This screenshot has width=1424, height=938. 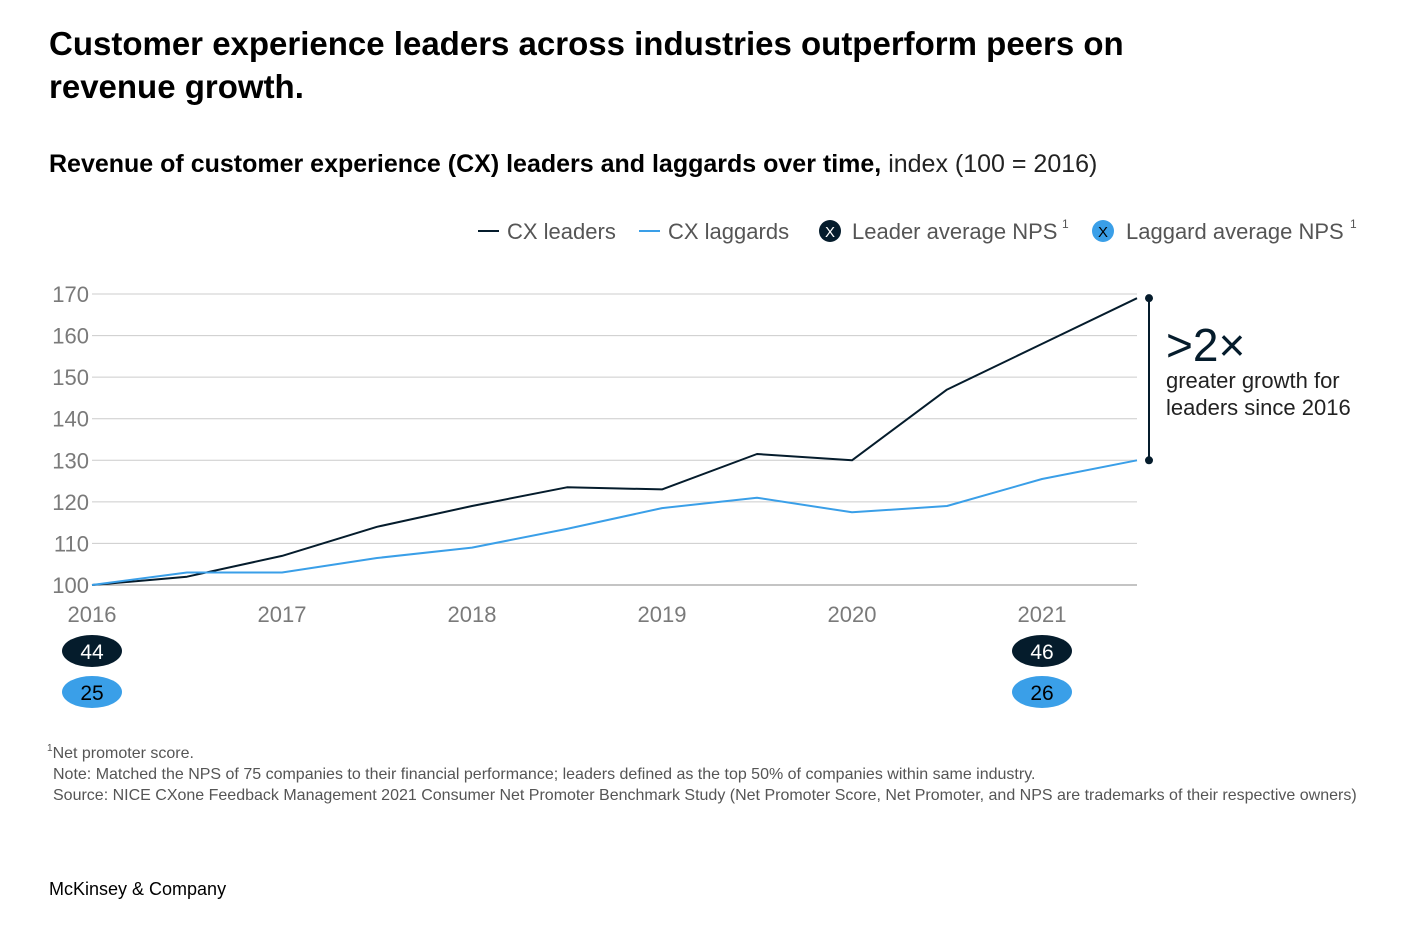 What do you see at coordinates (70, 377) in the screenshot?
I see `y-tick-label-150: 150` at bounding box center [70, 377].